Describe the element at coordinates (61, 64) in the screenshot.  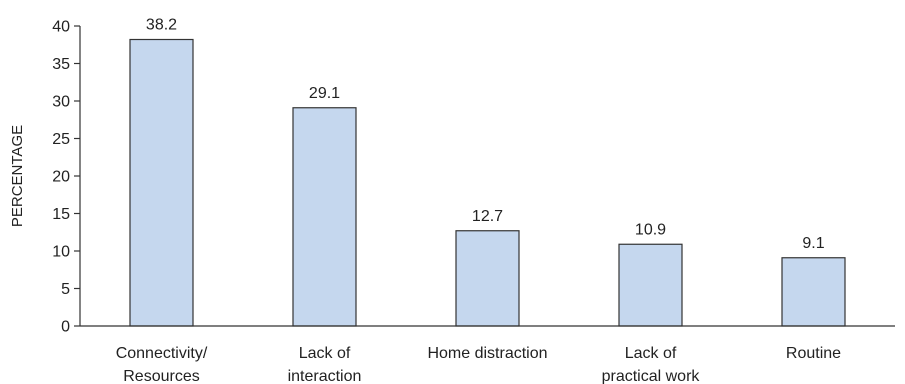
I see `y-tick-label: 35` at that location.